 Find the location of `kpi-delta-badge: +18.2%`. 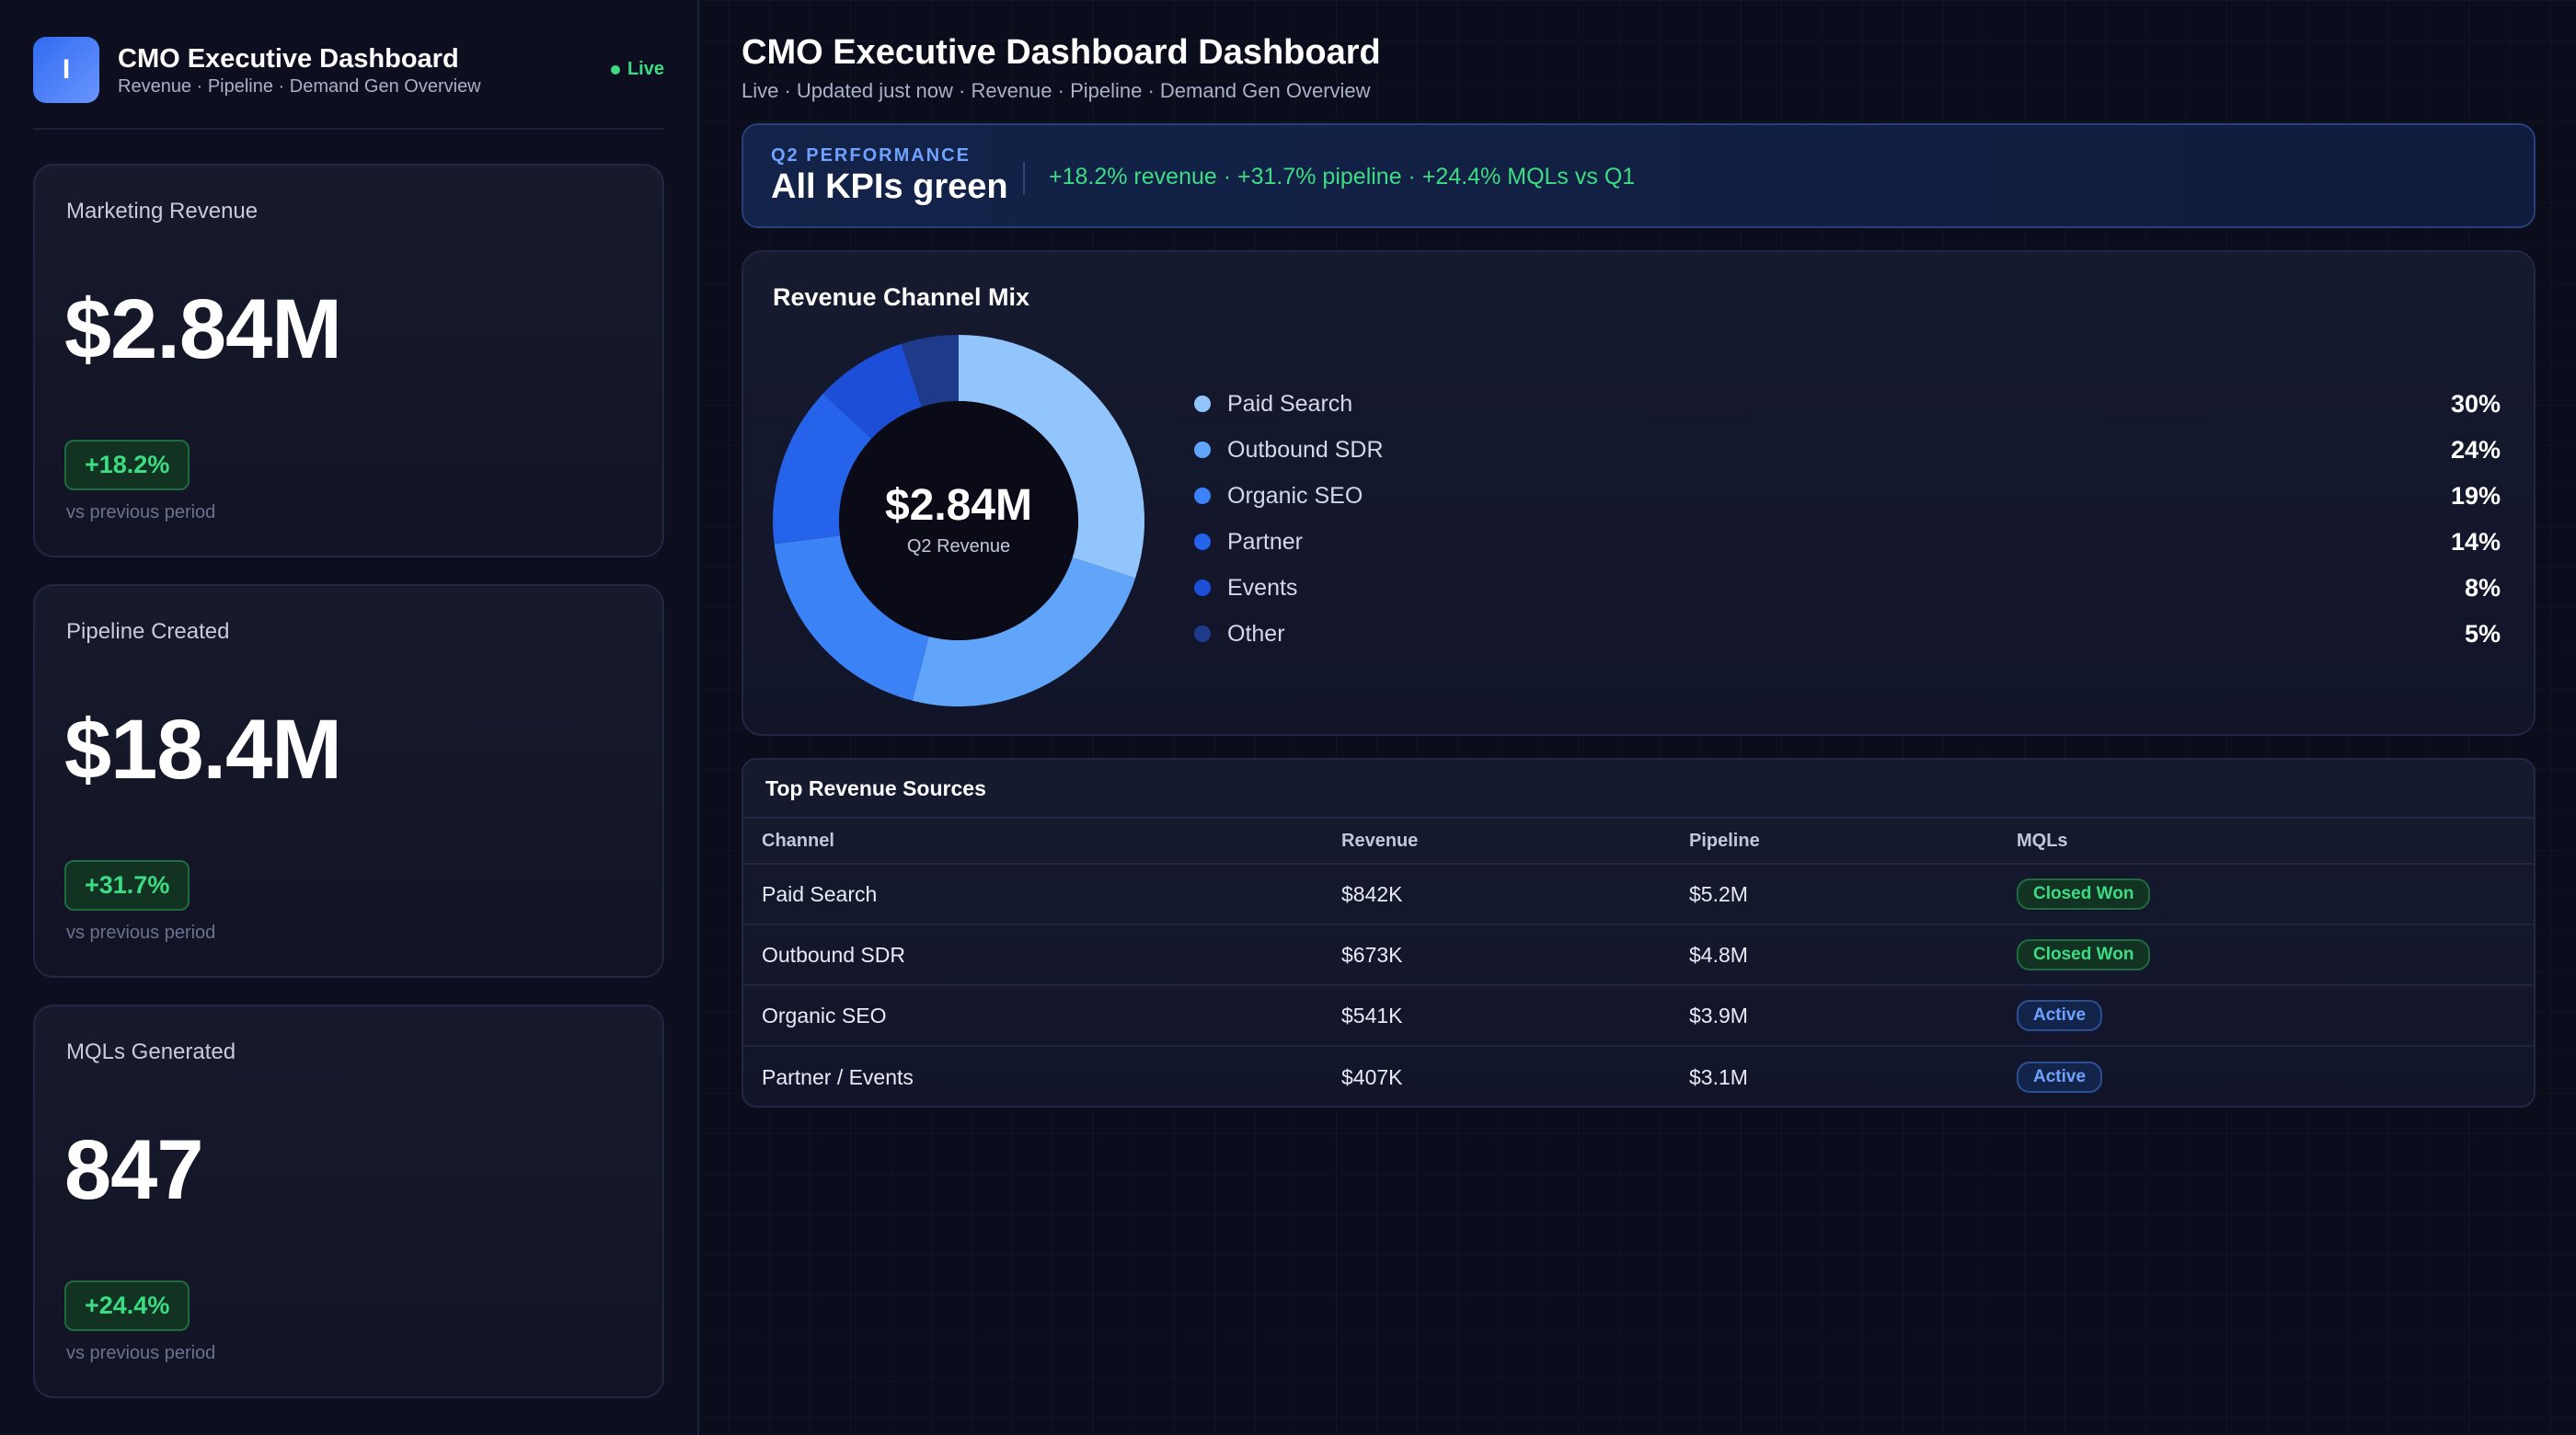

kpi-delta-badge: +18.2% is located at coordinates (127, 465).